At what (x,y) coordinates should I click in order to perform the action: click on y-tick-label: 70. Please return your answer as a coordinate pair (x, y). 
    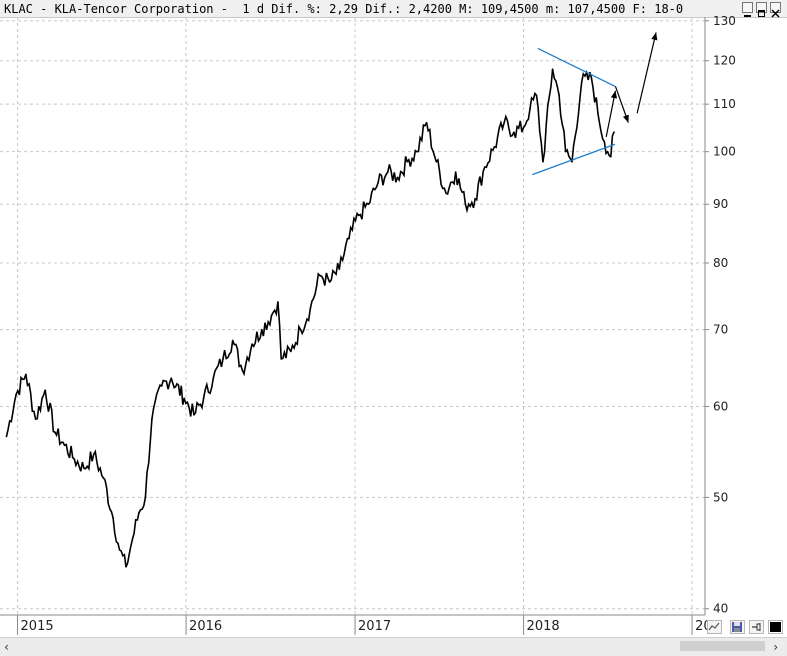
    Looking at the image, I should click on (720, 330).